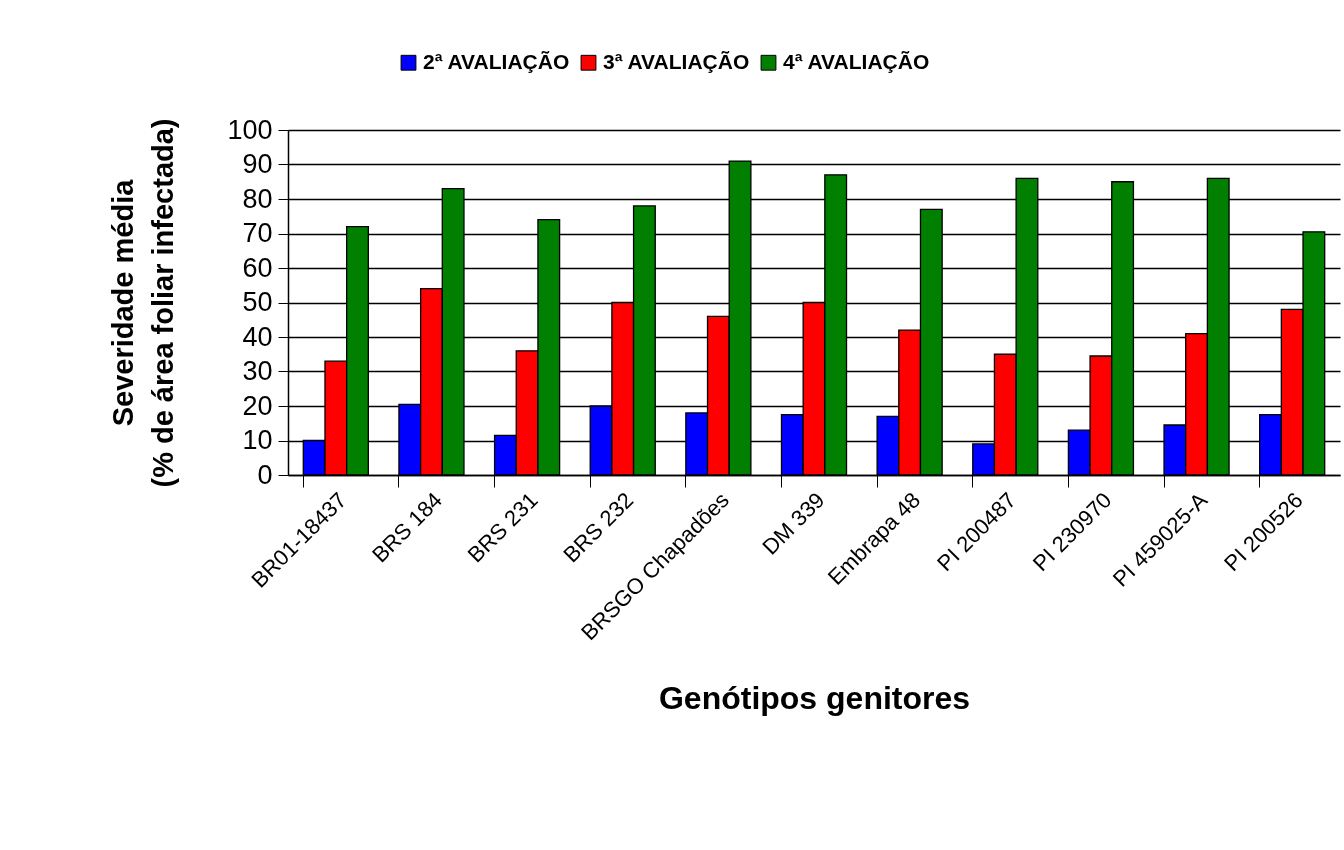 This screenshot has width=1344, height=850. I want to click on y-tick-label: 70, so click(257, 233).